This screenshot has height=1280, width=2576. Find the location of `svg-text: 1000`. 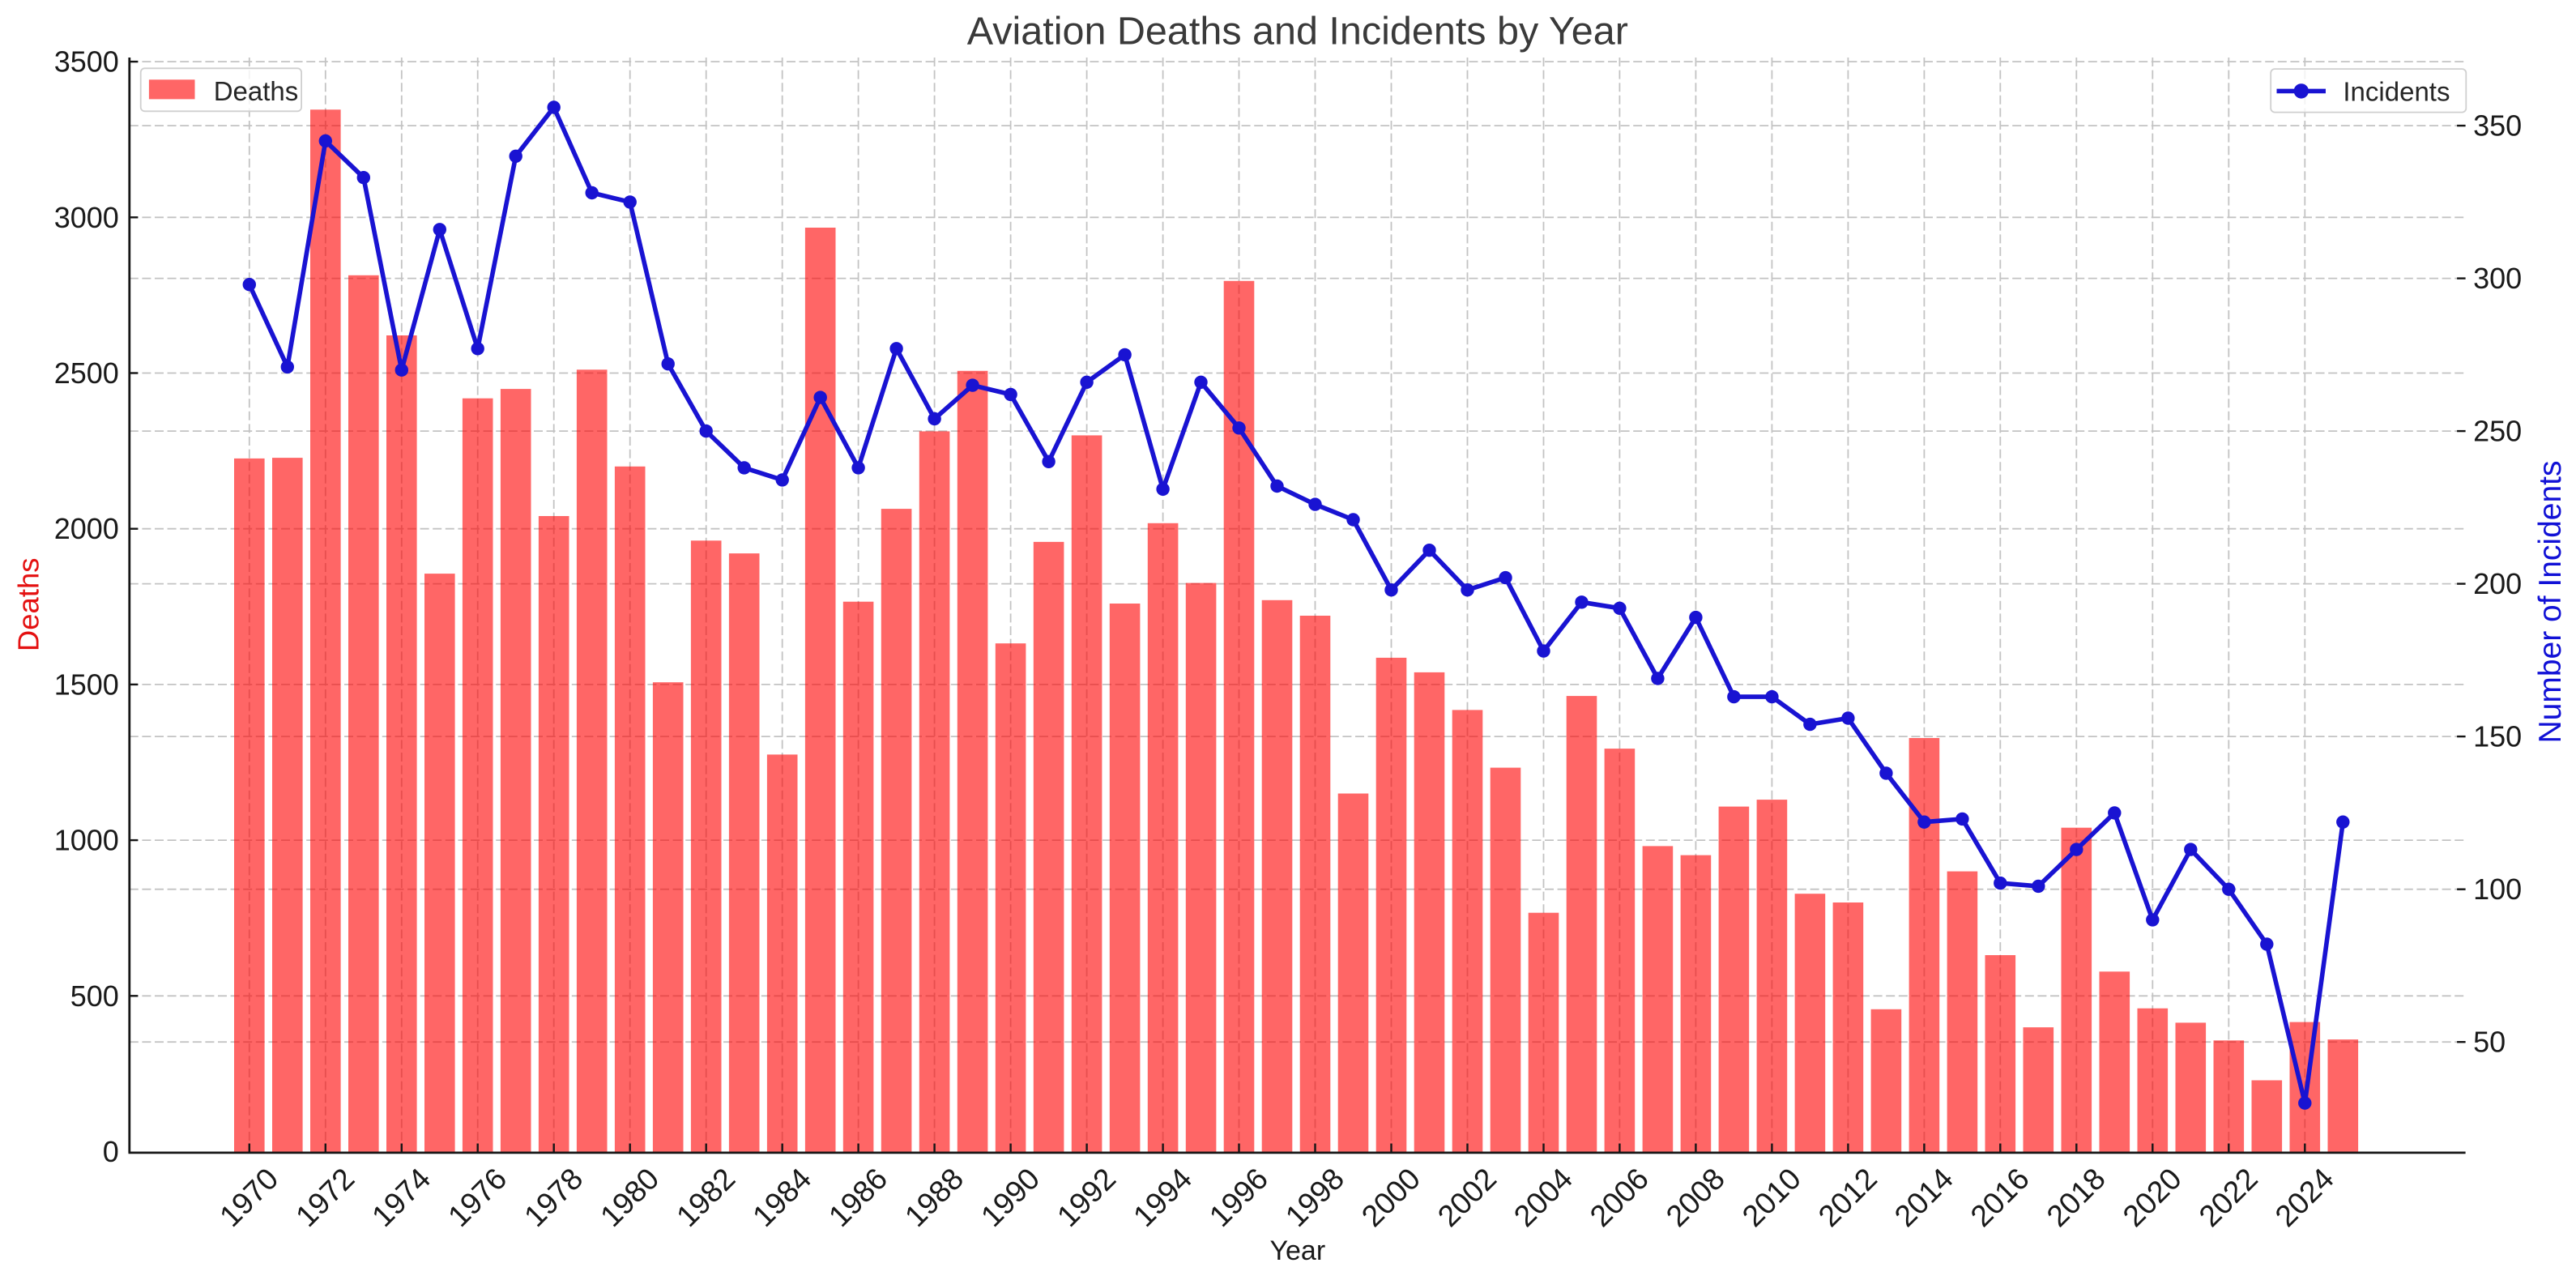

svg-text: 1000 is located at coordinates (87, 840).